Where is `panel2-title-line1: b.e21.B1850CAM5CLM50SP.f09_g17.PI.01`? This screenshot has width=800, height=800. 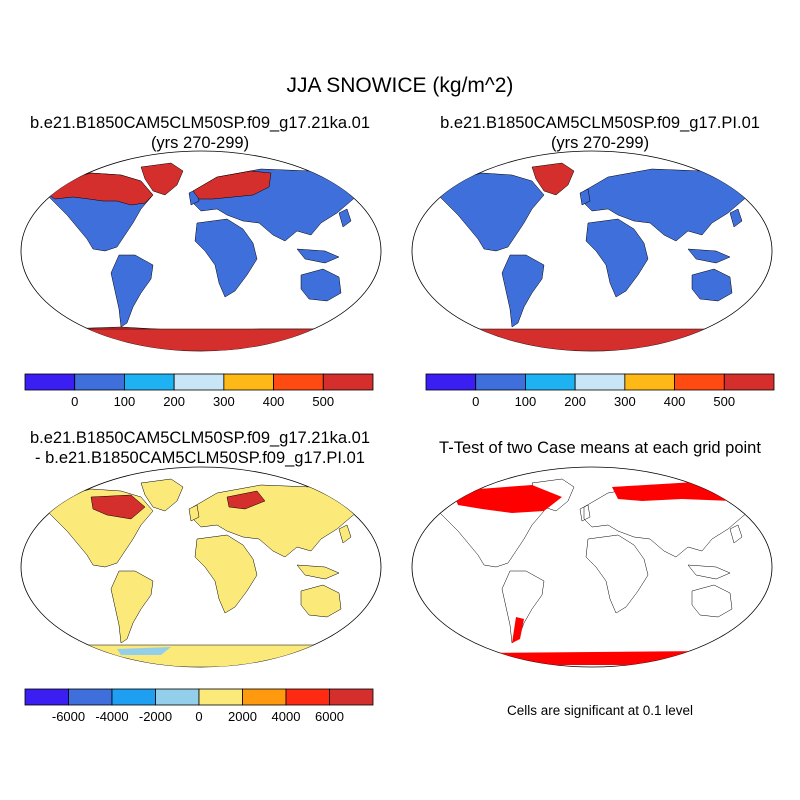
panel2-title-line1: b.e21.B1850CAM5CLM50SP.f09_g17.PI.01 is located at coordinates (600, 123).